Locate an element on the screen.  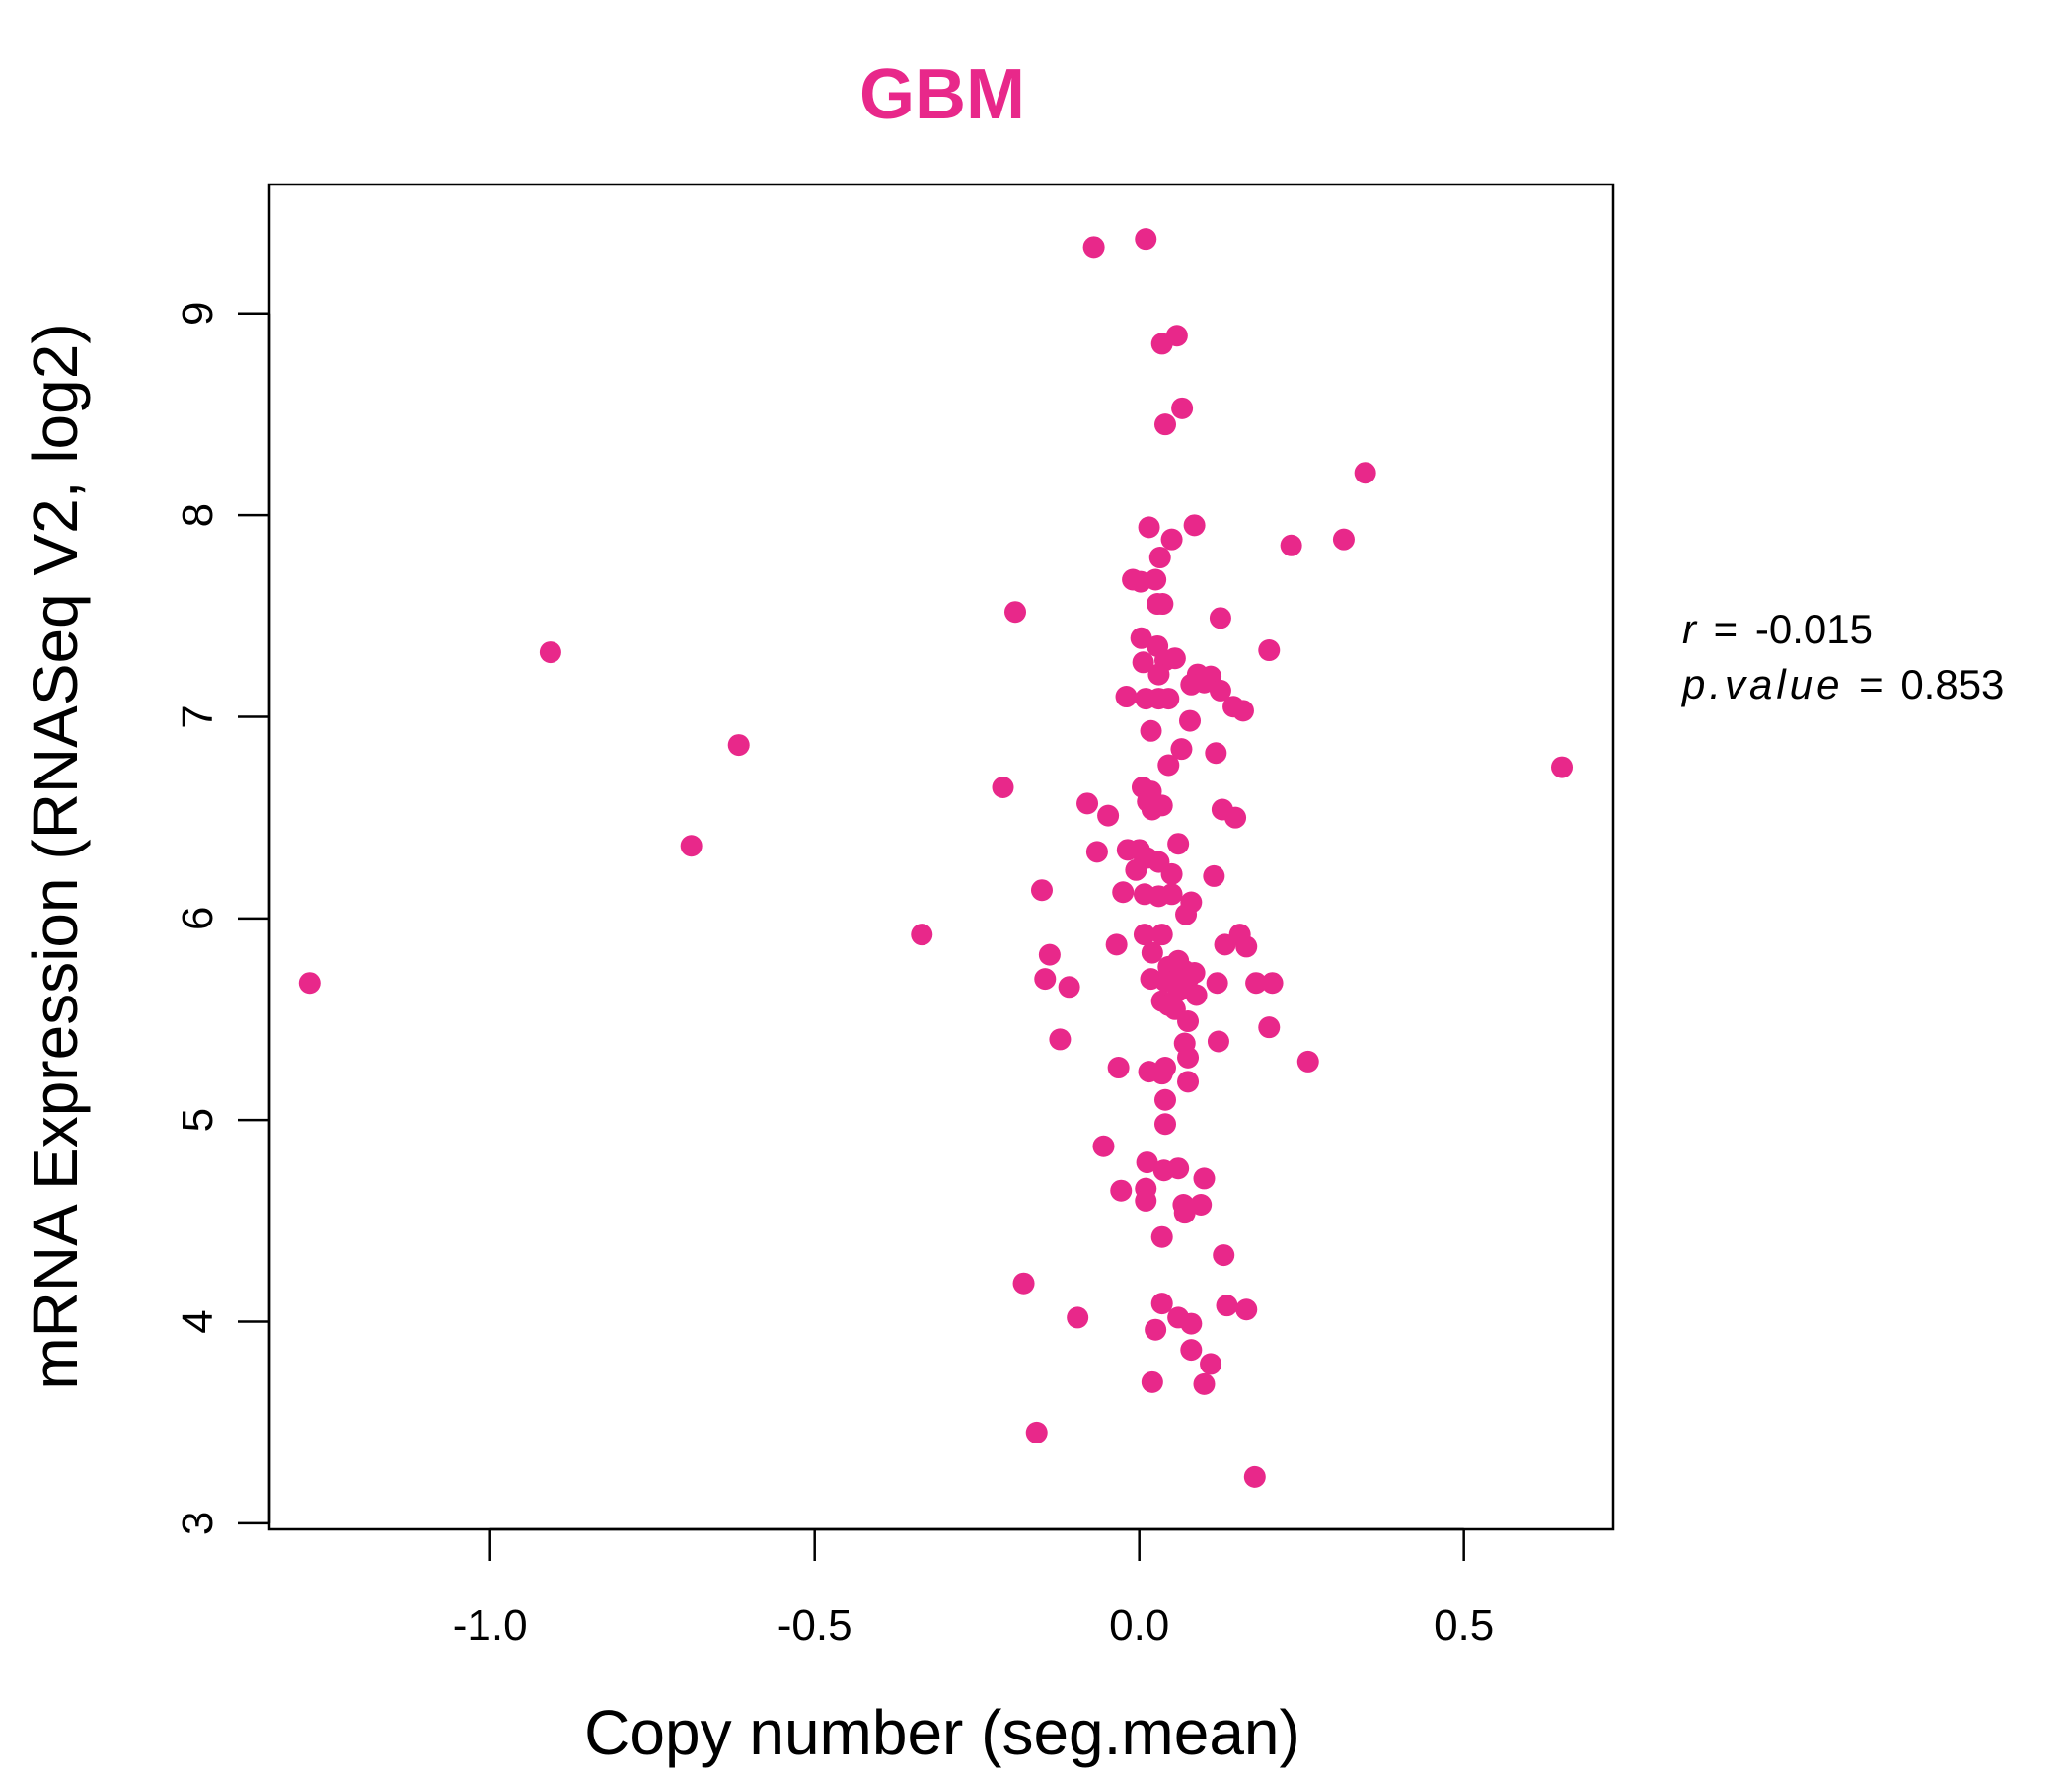
y-axis: 3 4 5 6 7 8 9 is located at coordinates (223, 918).